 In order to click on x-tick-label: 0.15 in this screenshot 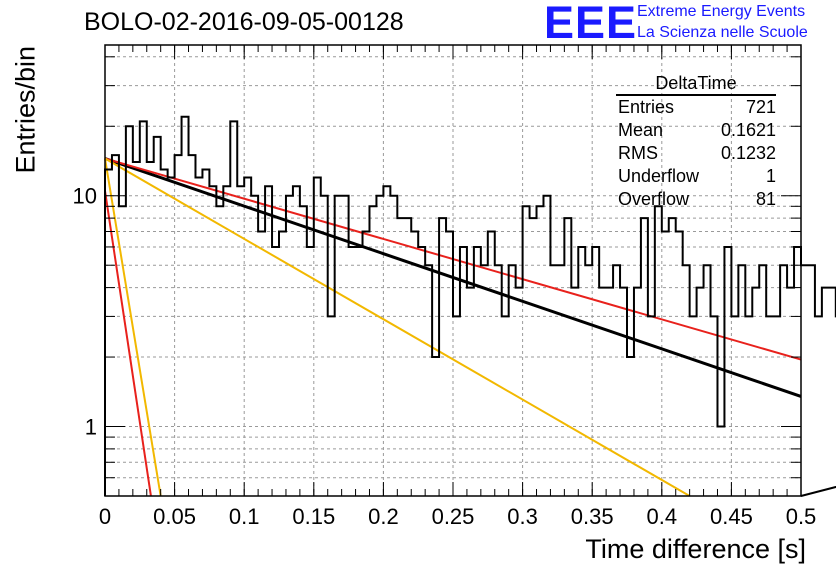, I will do `click(313, 516)`.